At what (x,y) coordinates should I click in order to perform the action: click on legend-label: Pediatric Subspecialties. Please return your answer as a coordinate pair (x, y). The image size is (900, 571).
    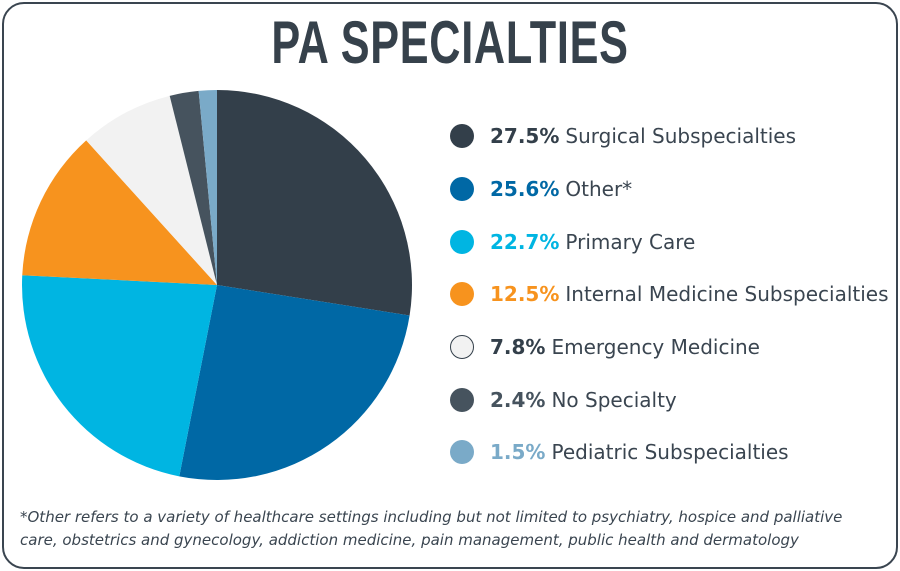
    Looking at the image, I should click on (670, 452).